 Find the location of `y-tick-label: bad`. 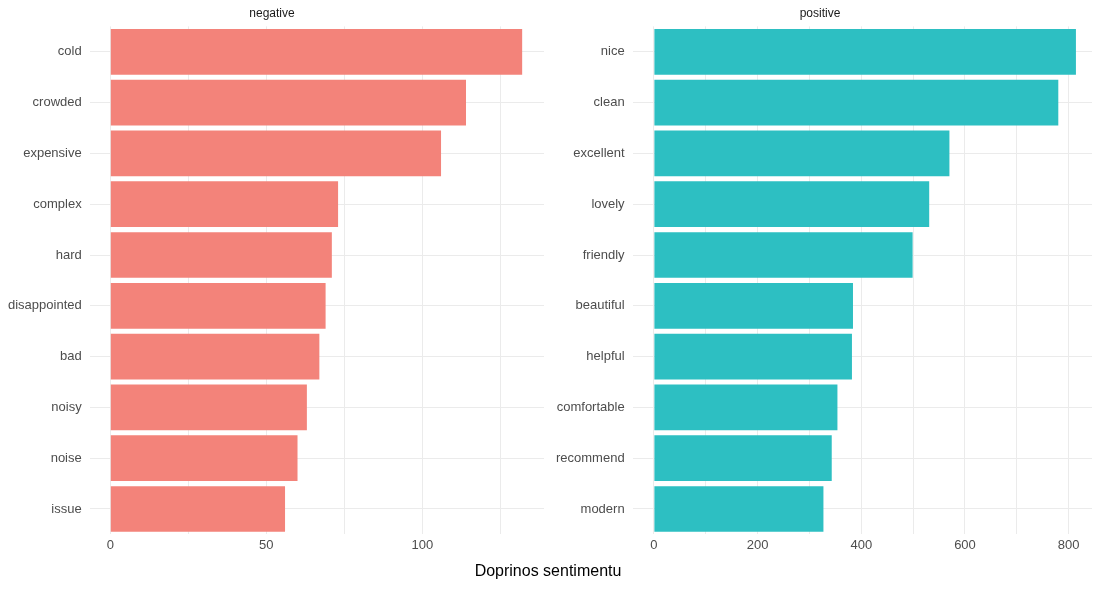

y-tick-label: bad is located at coordinates (71, 356).